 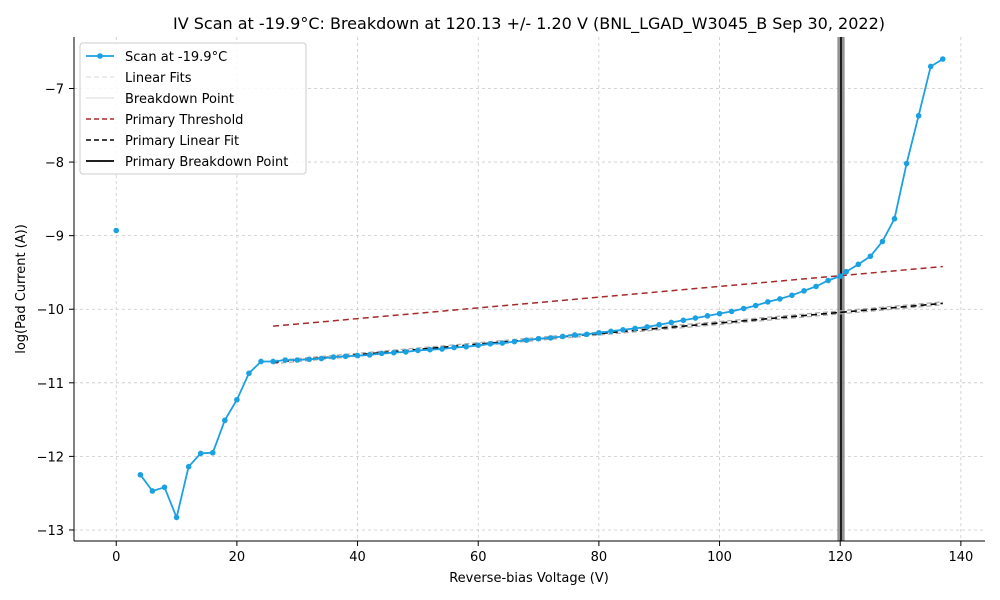 I want to click on legend-box, so click(x=193, y=108).